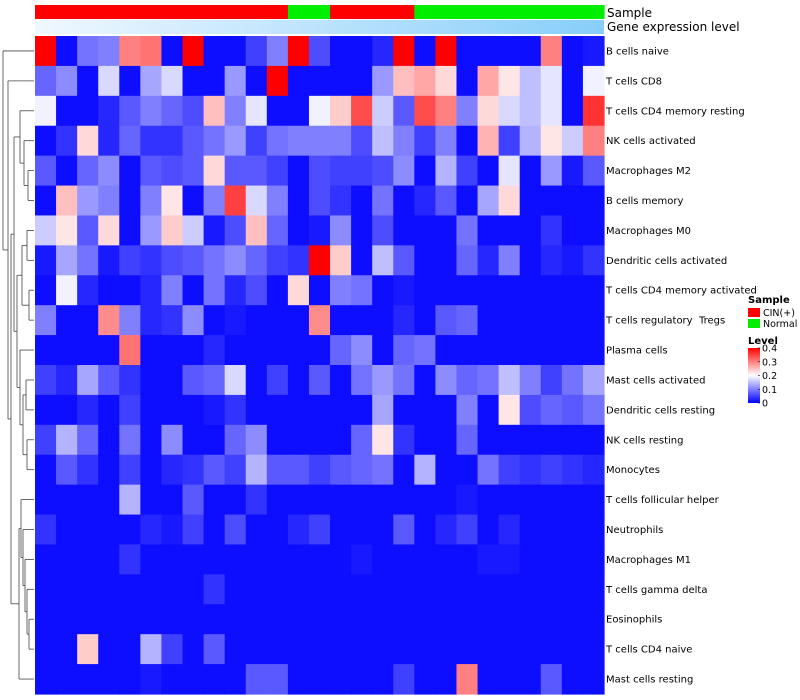 This screenshot has height=700, width=800. What do you see at coordinates (665, 321) in the screenshot?
I see `row-label: T cells regulatory Tregs` at bounding box center [665, 321].